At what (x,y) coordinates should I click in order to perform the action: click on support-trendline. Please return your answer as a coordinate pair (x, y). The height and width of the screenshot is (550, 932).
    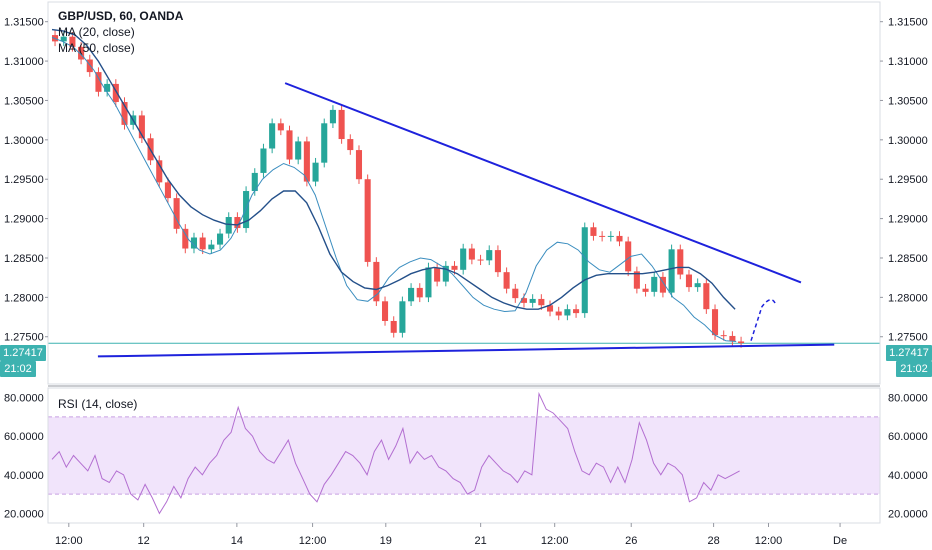
    Looking at the image, I should click on (466, 350).